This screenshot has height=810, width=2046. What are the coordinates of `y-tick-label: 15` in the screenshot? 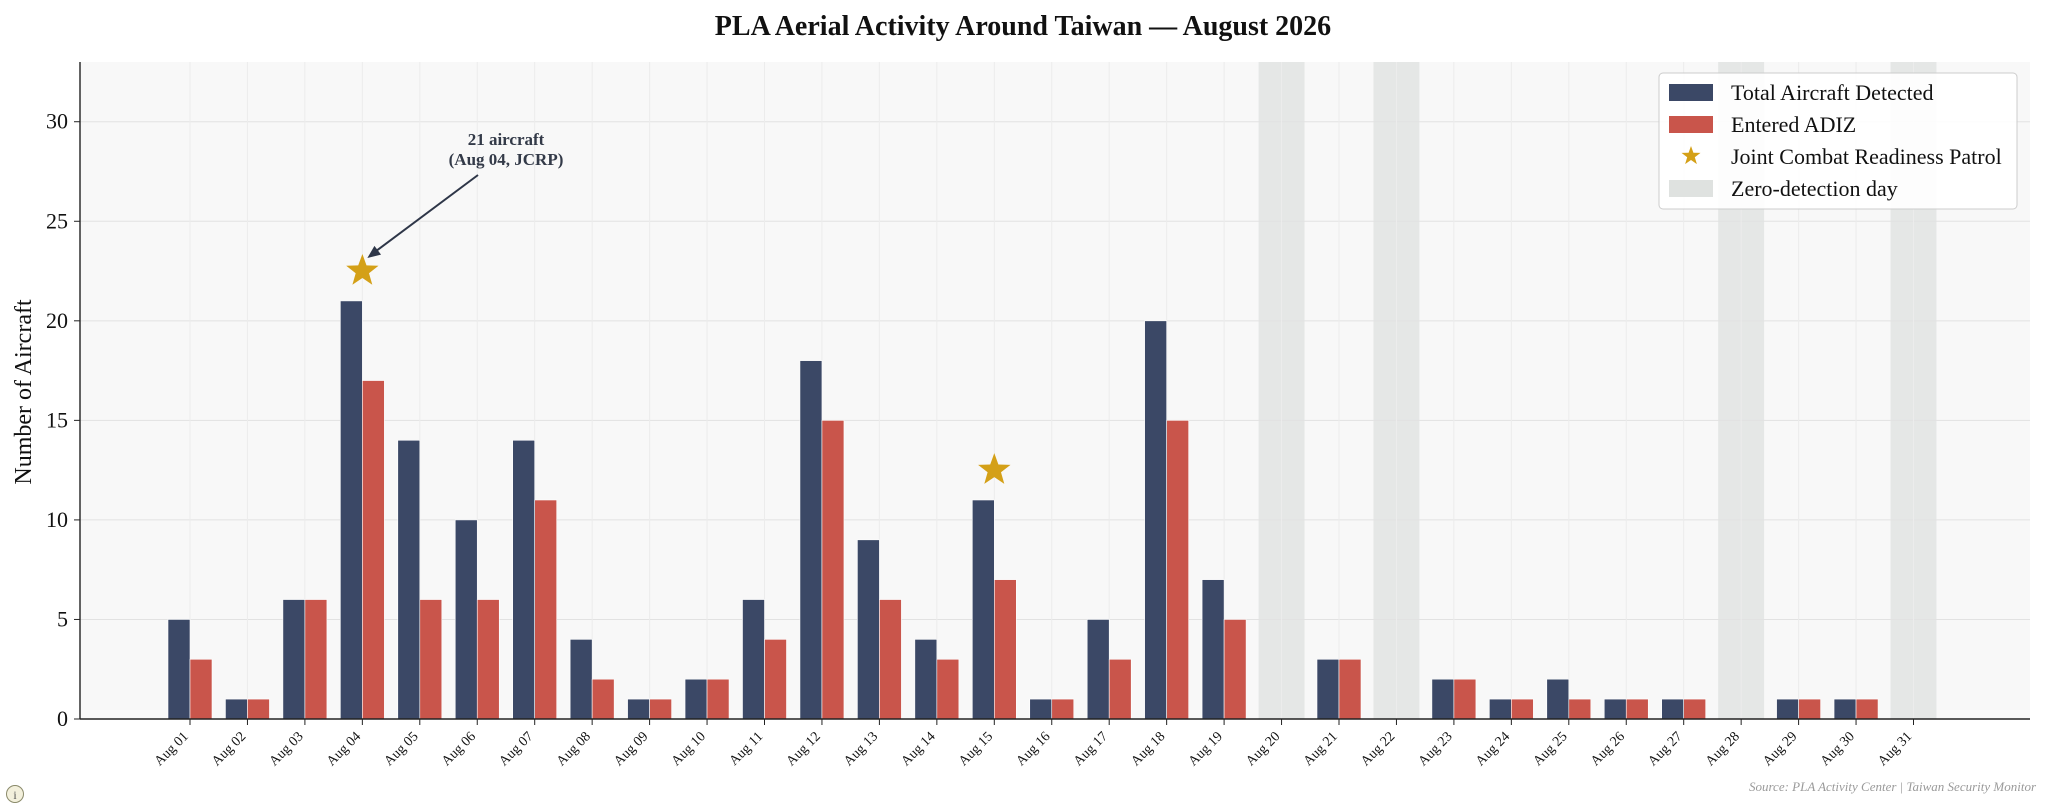 It's located at (57, 419).